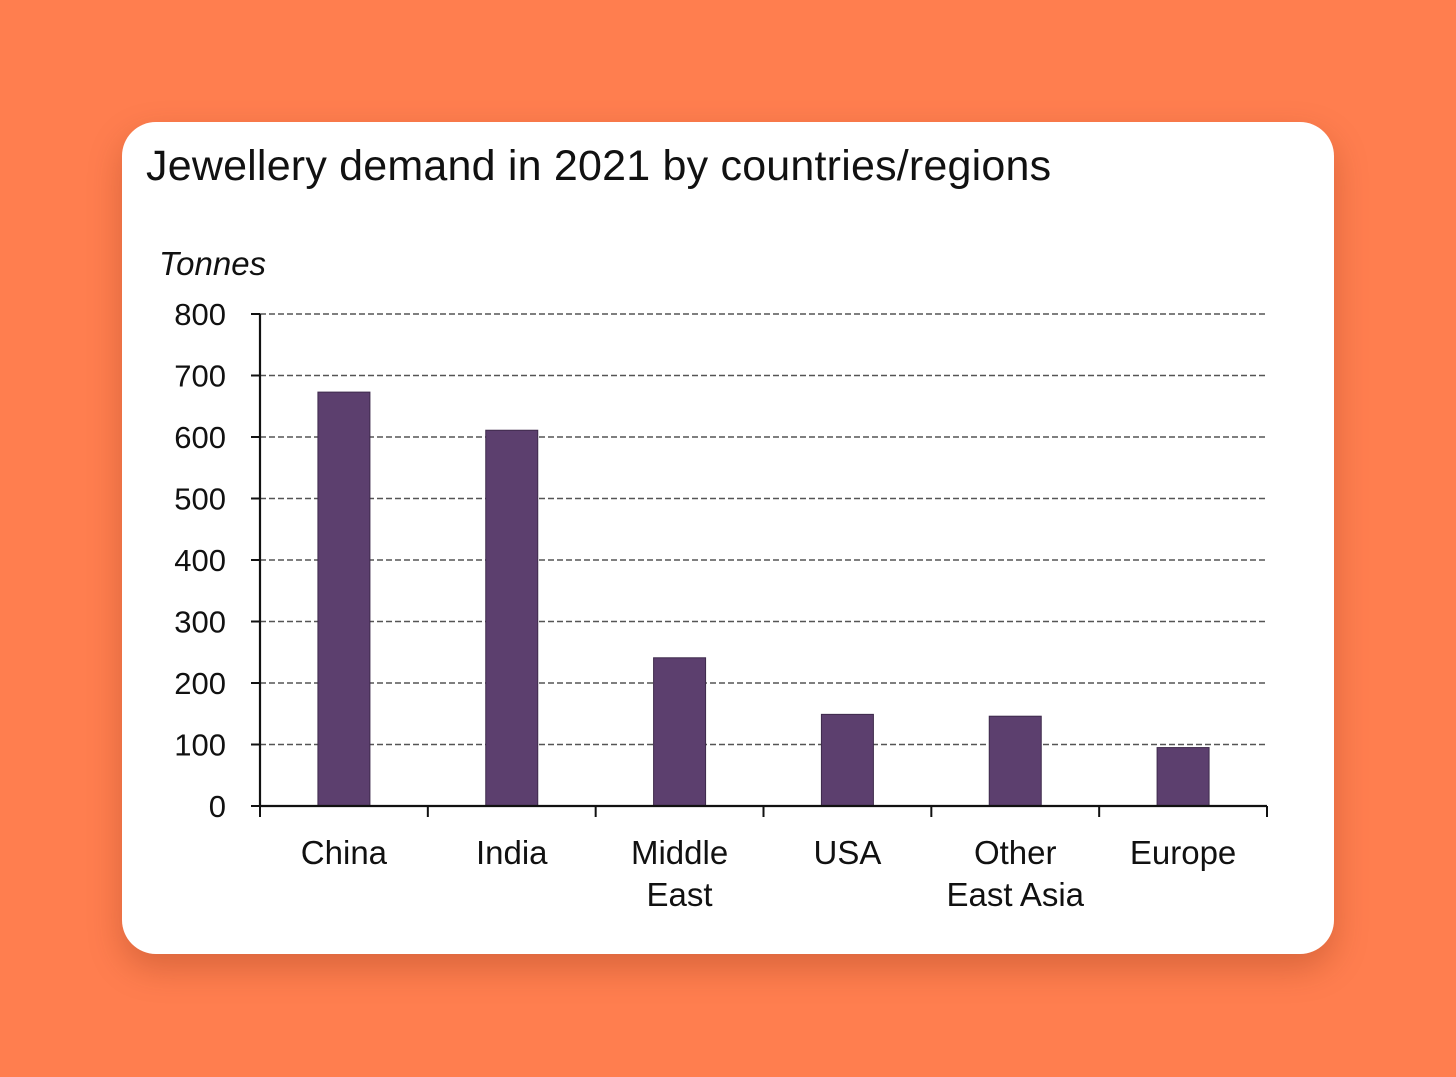  I want to click on category-label-line: China, so click(344, 852).